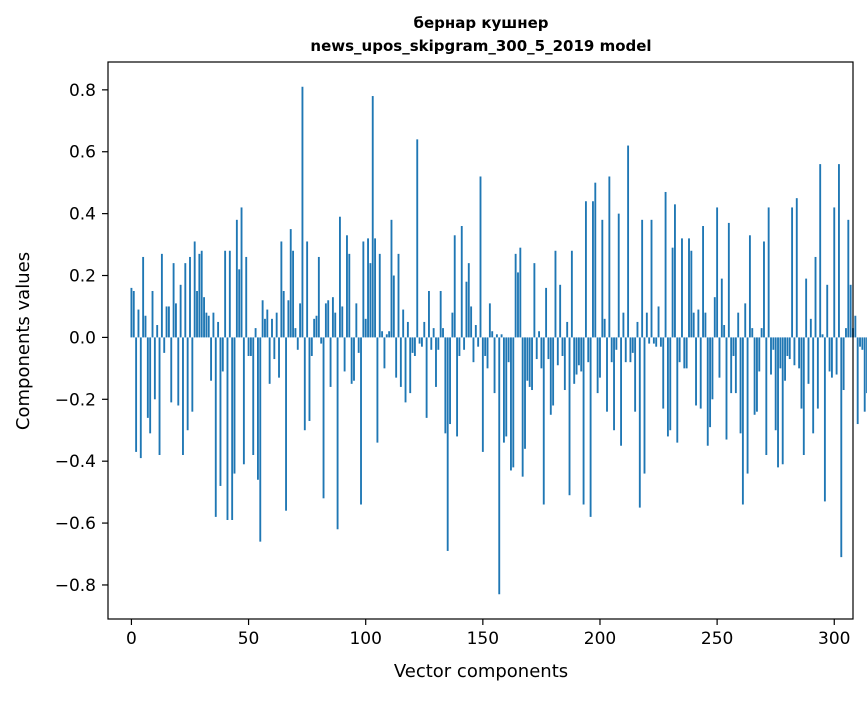 This screenshot has width=867, height=701. What do you see at coordinates (75, 586) in the screenshot?
I see `y-tick-label: −0.8` at bounding box center [75, 586].